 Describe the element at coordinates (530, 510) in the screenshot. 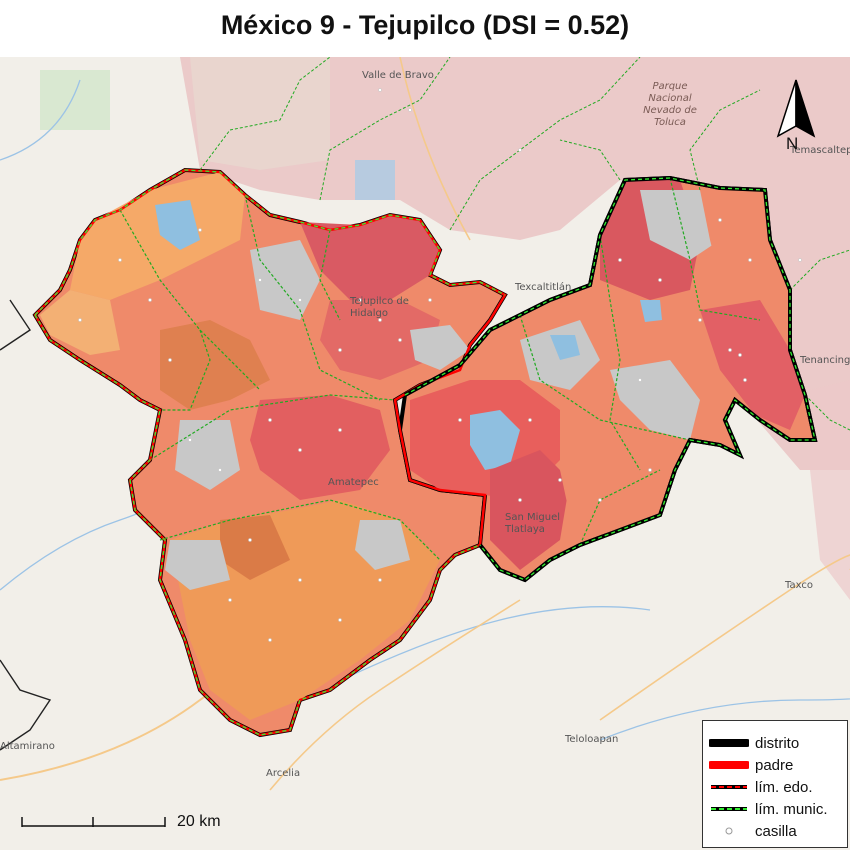

I see `patch-tlatlaya` at that location.